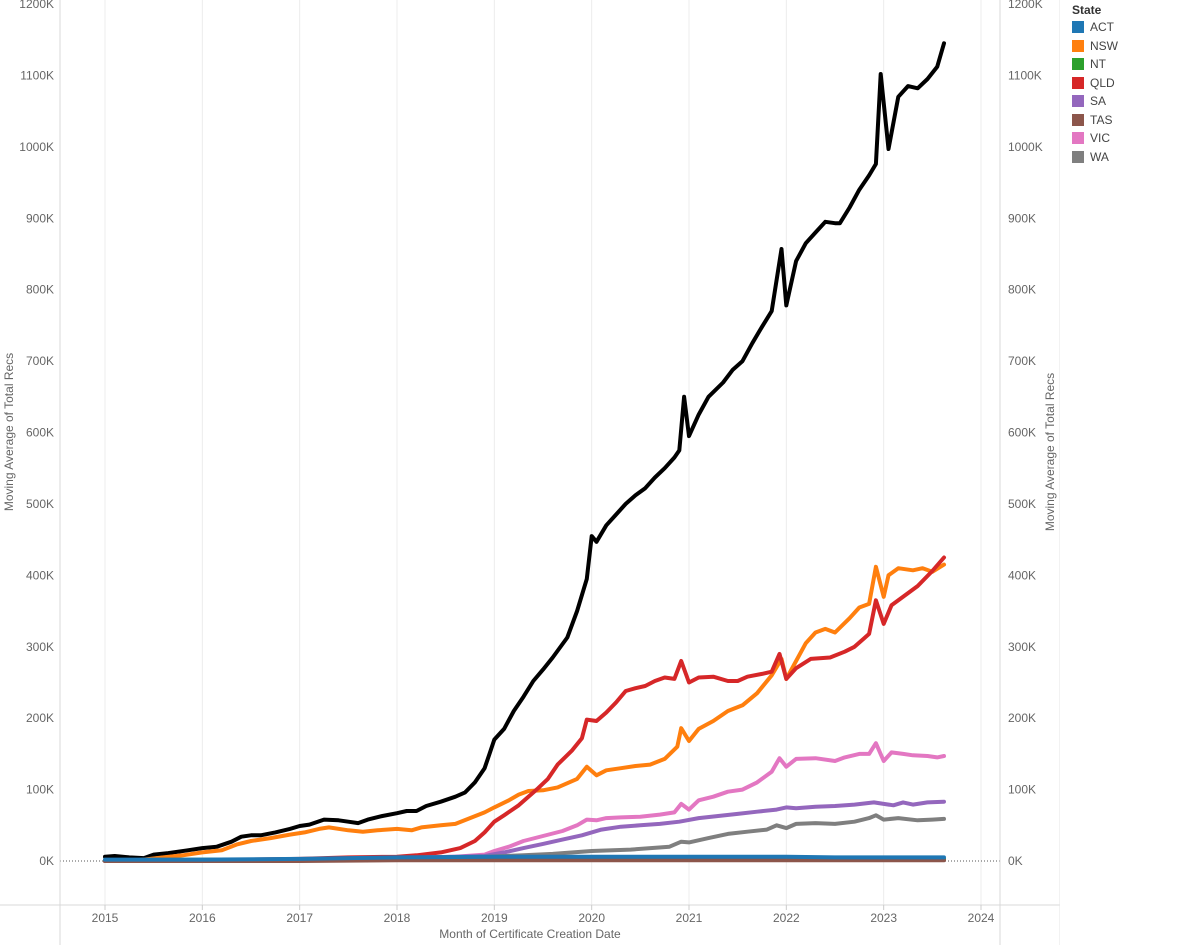  Describe the element at coordinates (40, 504) in the screenshot. I see `y-tick-label-left: 500K` at that location.